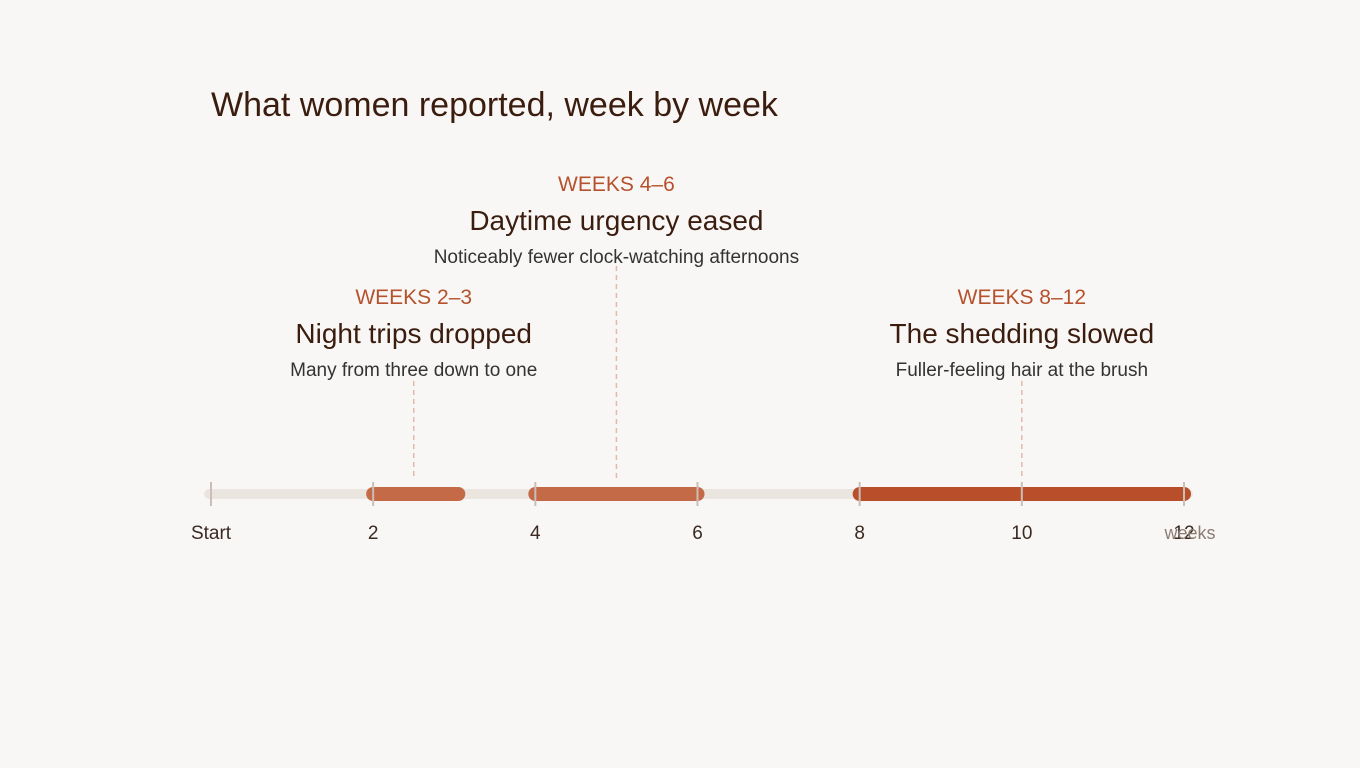  I want to click on axis-unit-label: weeks, so click(1189, 533).